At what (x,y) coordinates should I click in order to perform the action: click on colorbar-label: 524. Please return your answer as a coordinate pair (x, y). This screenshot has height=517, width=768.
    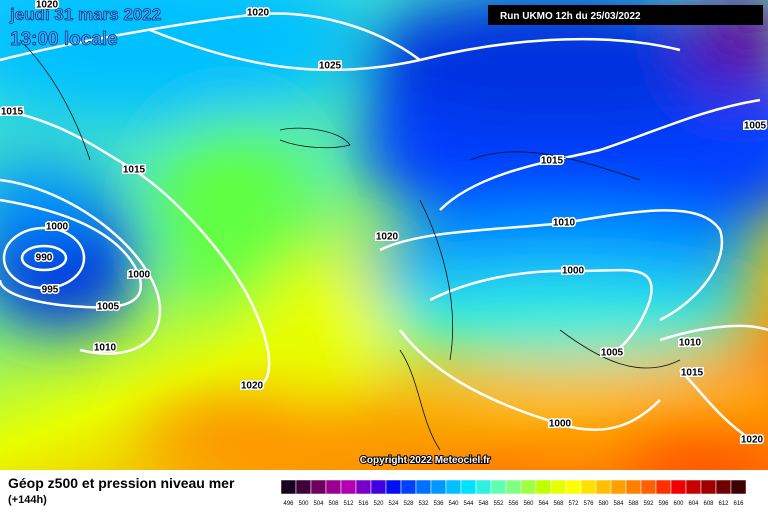
    Looking at the image, I should click on (393, 504).